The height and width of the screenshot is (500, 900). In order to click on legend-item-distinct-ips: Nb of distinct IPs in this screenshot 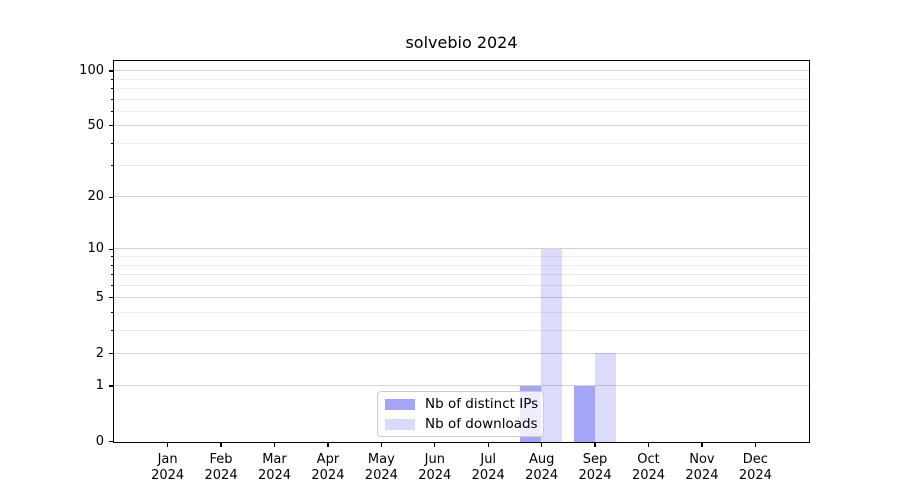, I will do `click(460, 404)`.